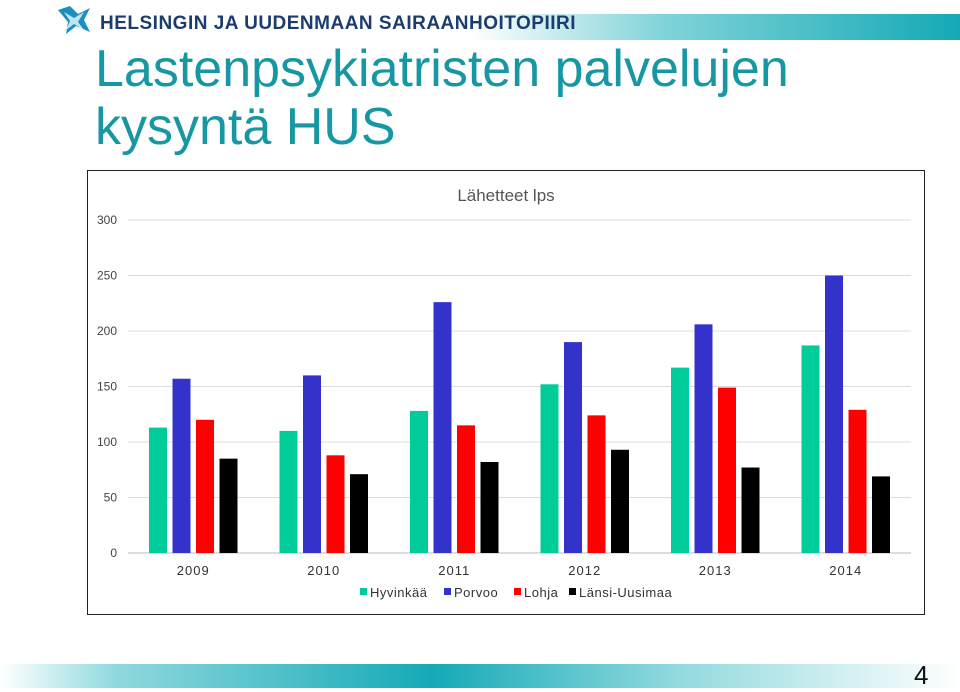 The width and height of the screenshot is (960, 692). What do you see at coordinates (625, 592) in the screenshot?
I see `legend-label: Länsi-Uusimaa` at bounding box center [625, 592].